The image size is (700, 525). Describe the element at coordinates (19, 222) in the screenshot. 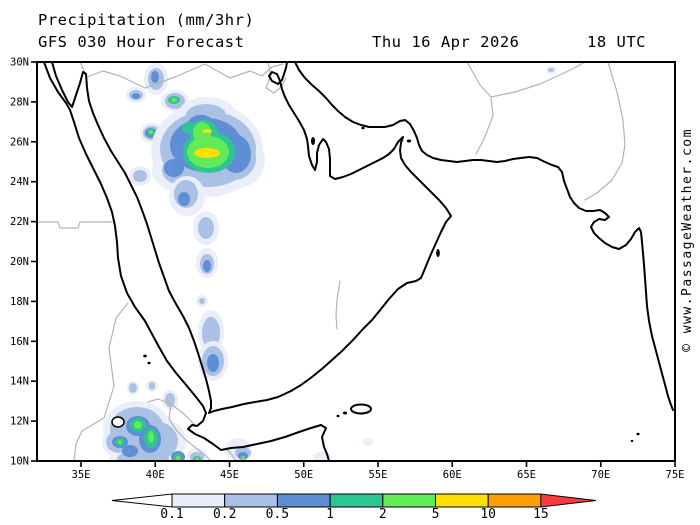

I see `lat-tick-label: 22N` at that location.